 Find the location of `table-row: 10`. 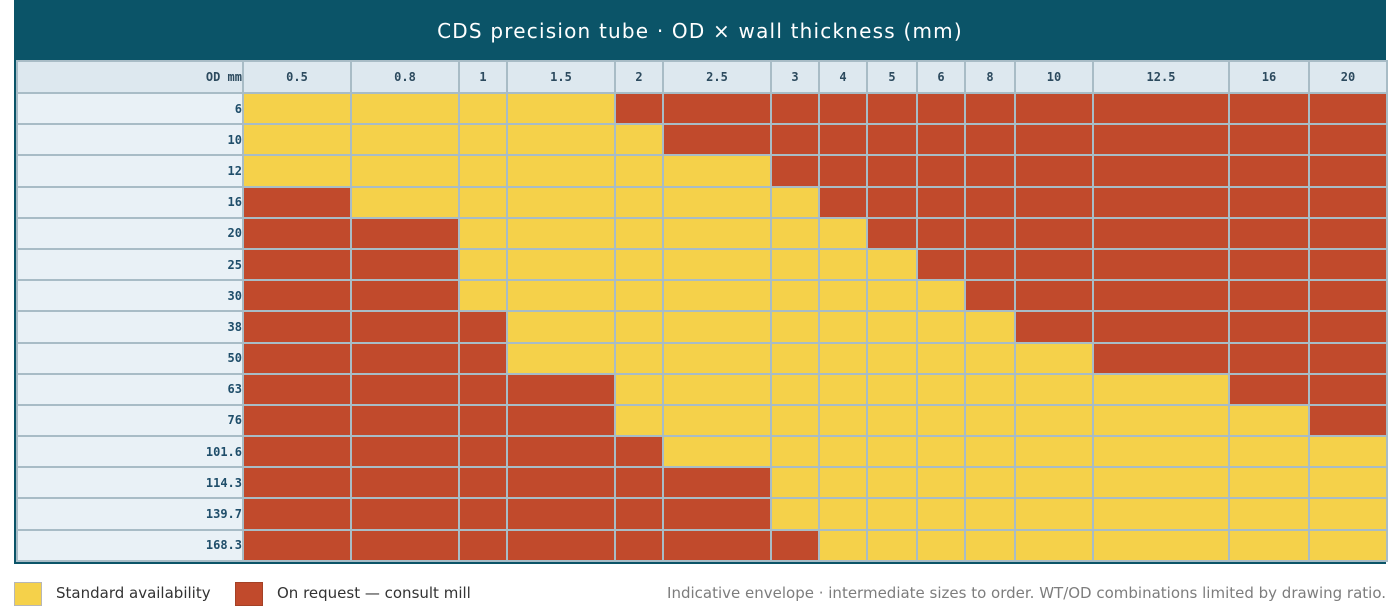

table-row: 10 is located at coordinates (702, 140).